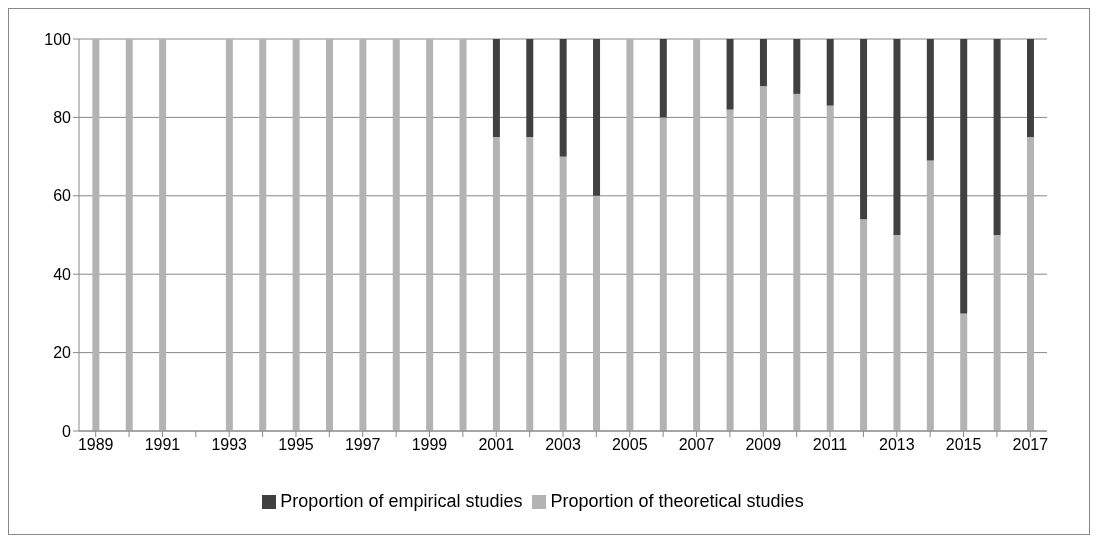 The image size is (1101, 546). Describe the element at coordinates (401, 501) in the screenshot. I see `legend-label: Proportion of empirical studies` at that location.